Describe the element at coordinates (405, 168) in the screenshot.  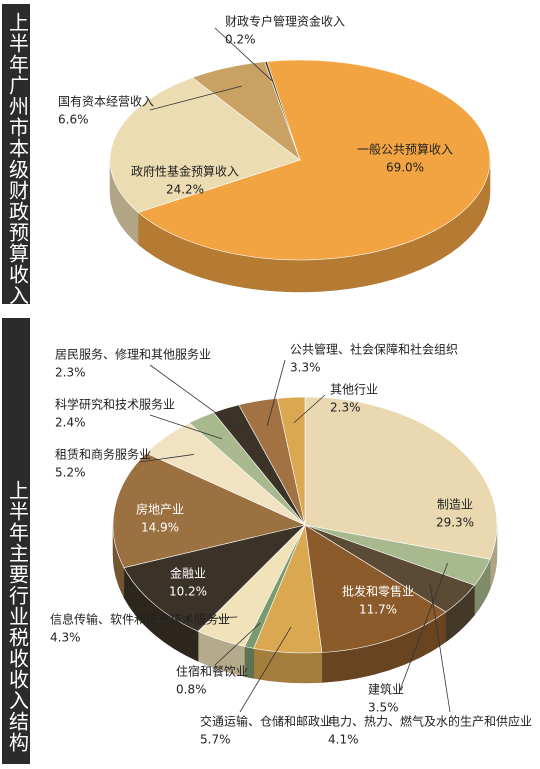
I see `value-label: 69.0%` at that location.